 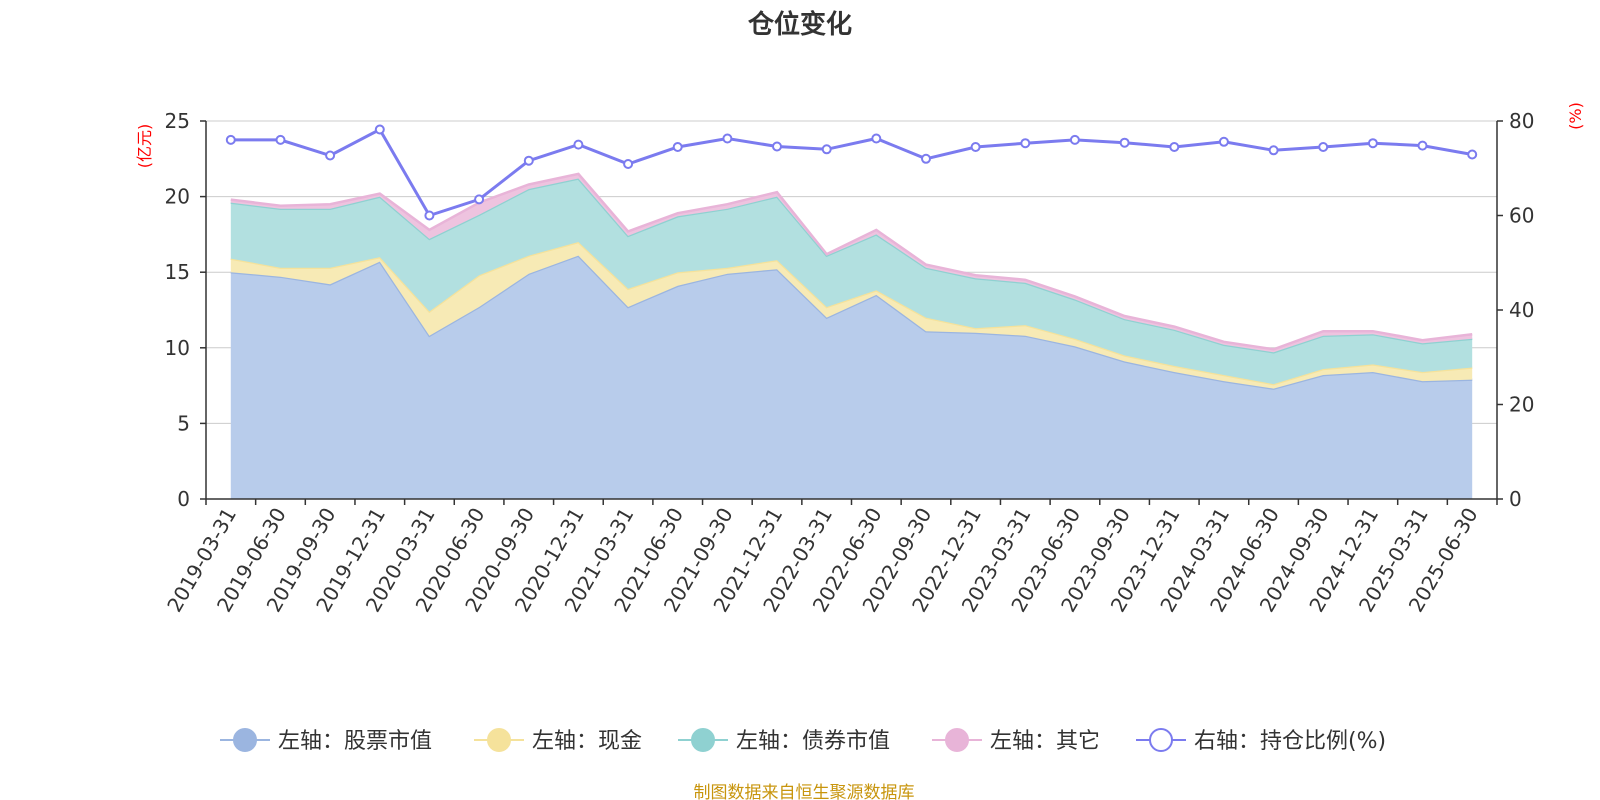 What do you see at coordinates (1521, 216) in the screenshot?
I see `right-tick-label: 60` at bounding box center [1521, 216].